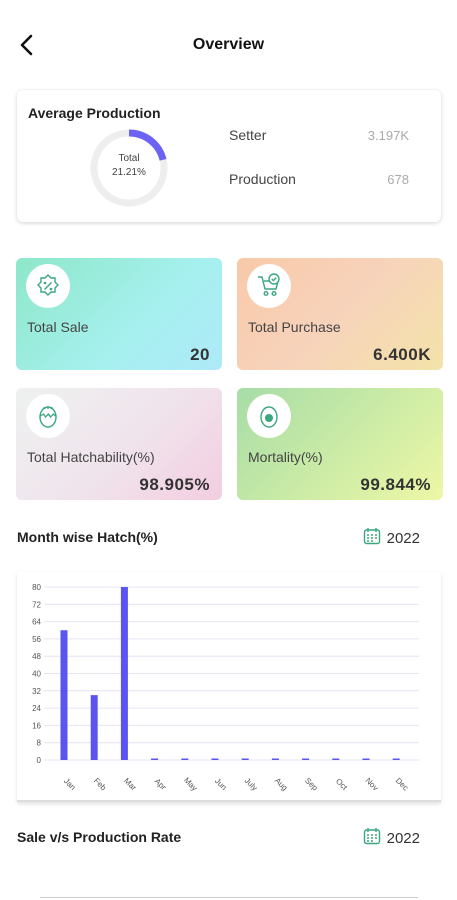 The image size is (457, 900). I want to click on divider, so click(229, 897).